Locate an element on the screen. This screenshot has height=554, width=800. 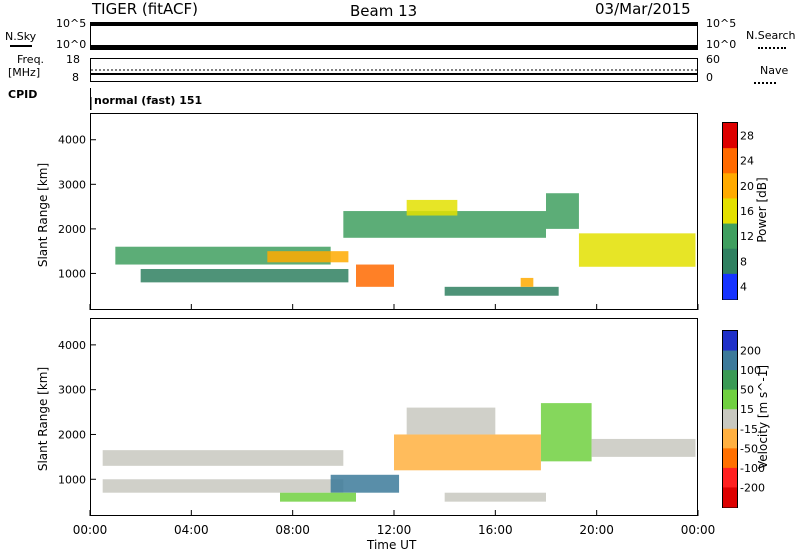
x-tick-label-4: 16:00 is located at coordinates (495, 530).